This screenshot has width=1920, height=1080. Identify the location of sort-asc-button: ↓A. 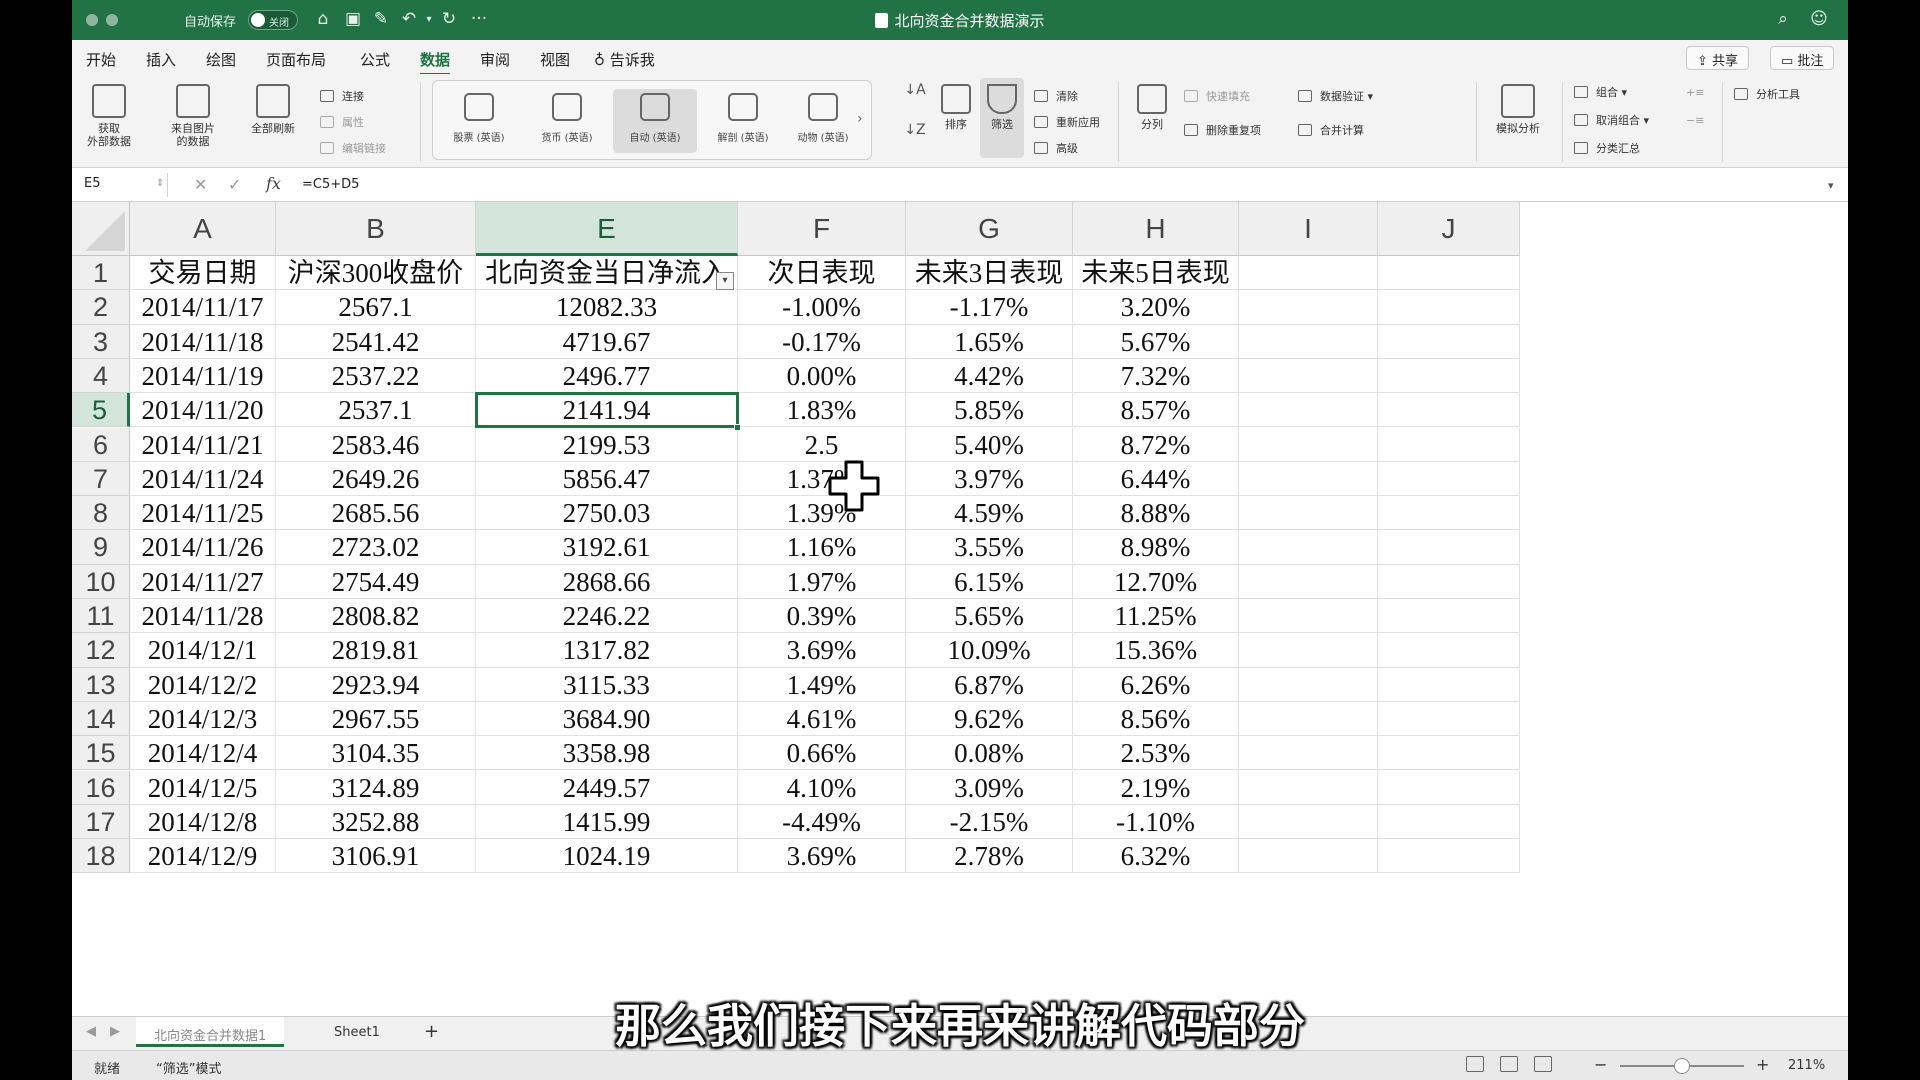
(915, 90).